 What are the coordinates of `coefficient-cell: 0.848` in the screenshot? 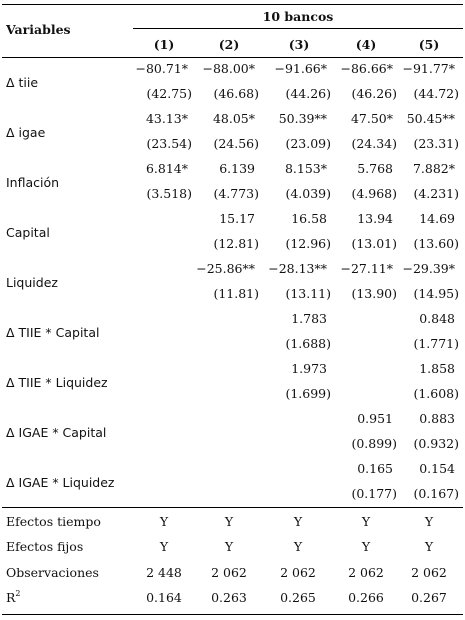 It's located at (437, 318).